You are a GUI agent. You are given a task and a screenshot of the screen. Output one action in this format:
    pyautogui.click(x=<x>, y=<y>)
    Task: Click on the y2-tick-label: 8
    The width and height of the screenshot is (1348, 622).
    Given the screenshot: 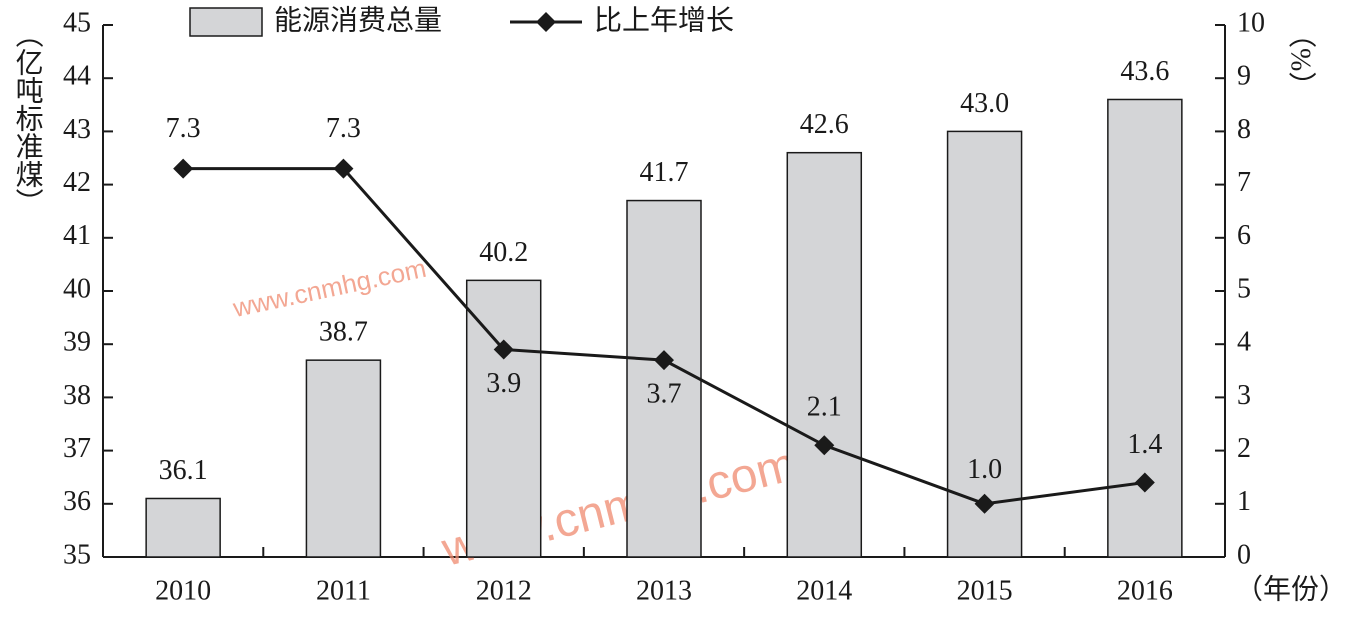 What is the action you would take?
    pyautogui.click(x=1244, y=129)
    